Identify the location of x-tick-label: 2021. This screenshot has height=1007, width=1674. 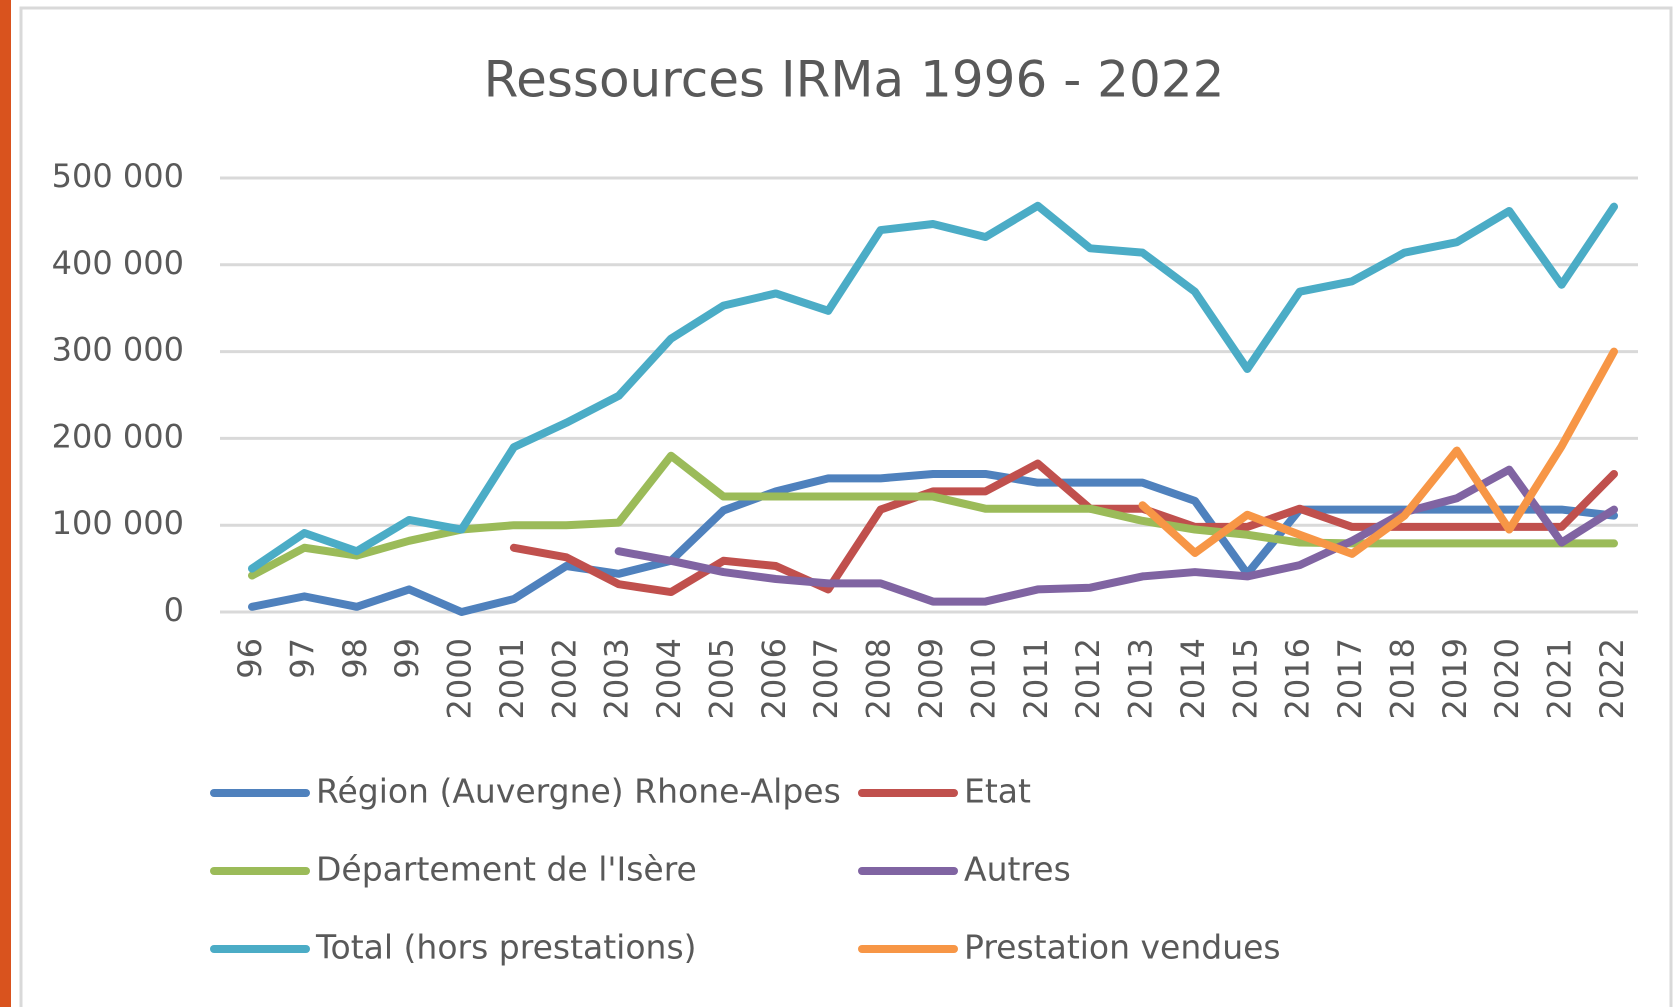
(1560, 678).